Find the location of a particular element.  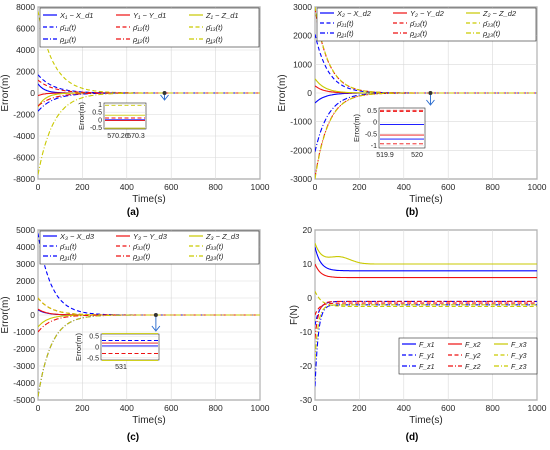

inset-y-tick-label: 1 is located at coordinates (100, 105).